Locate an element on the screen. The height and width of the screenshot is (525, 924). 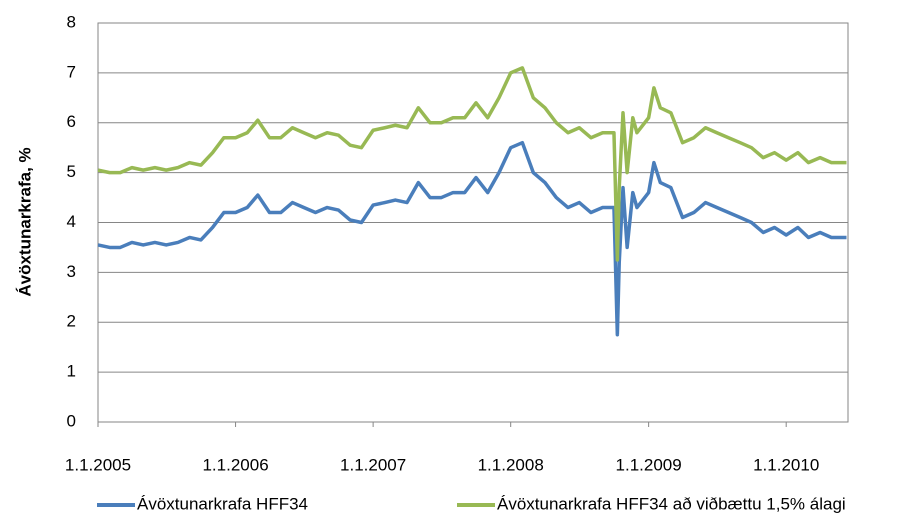
y-tick-label: 1 is located at coordinates (71, 371).